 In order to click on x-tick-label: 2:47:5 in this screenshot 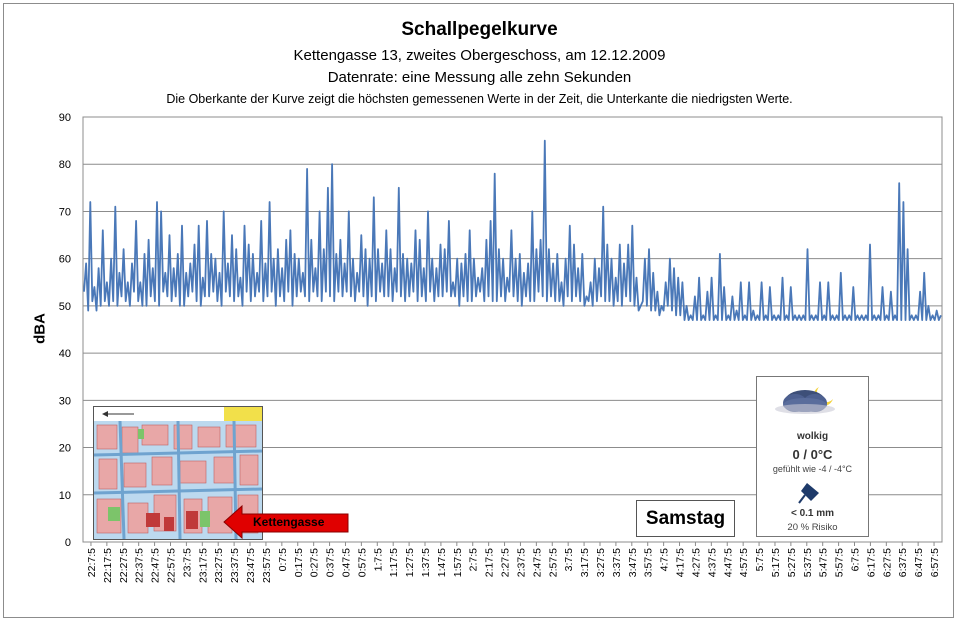, I will do `click(537, 562)`.